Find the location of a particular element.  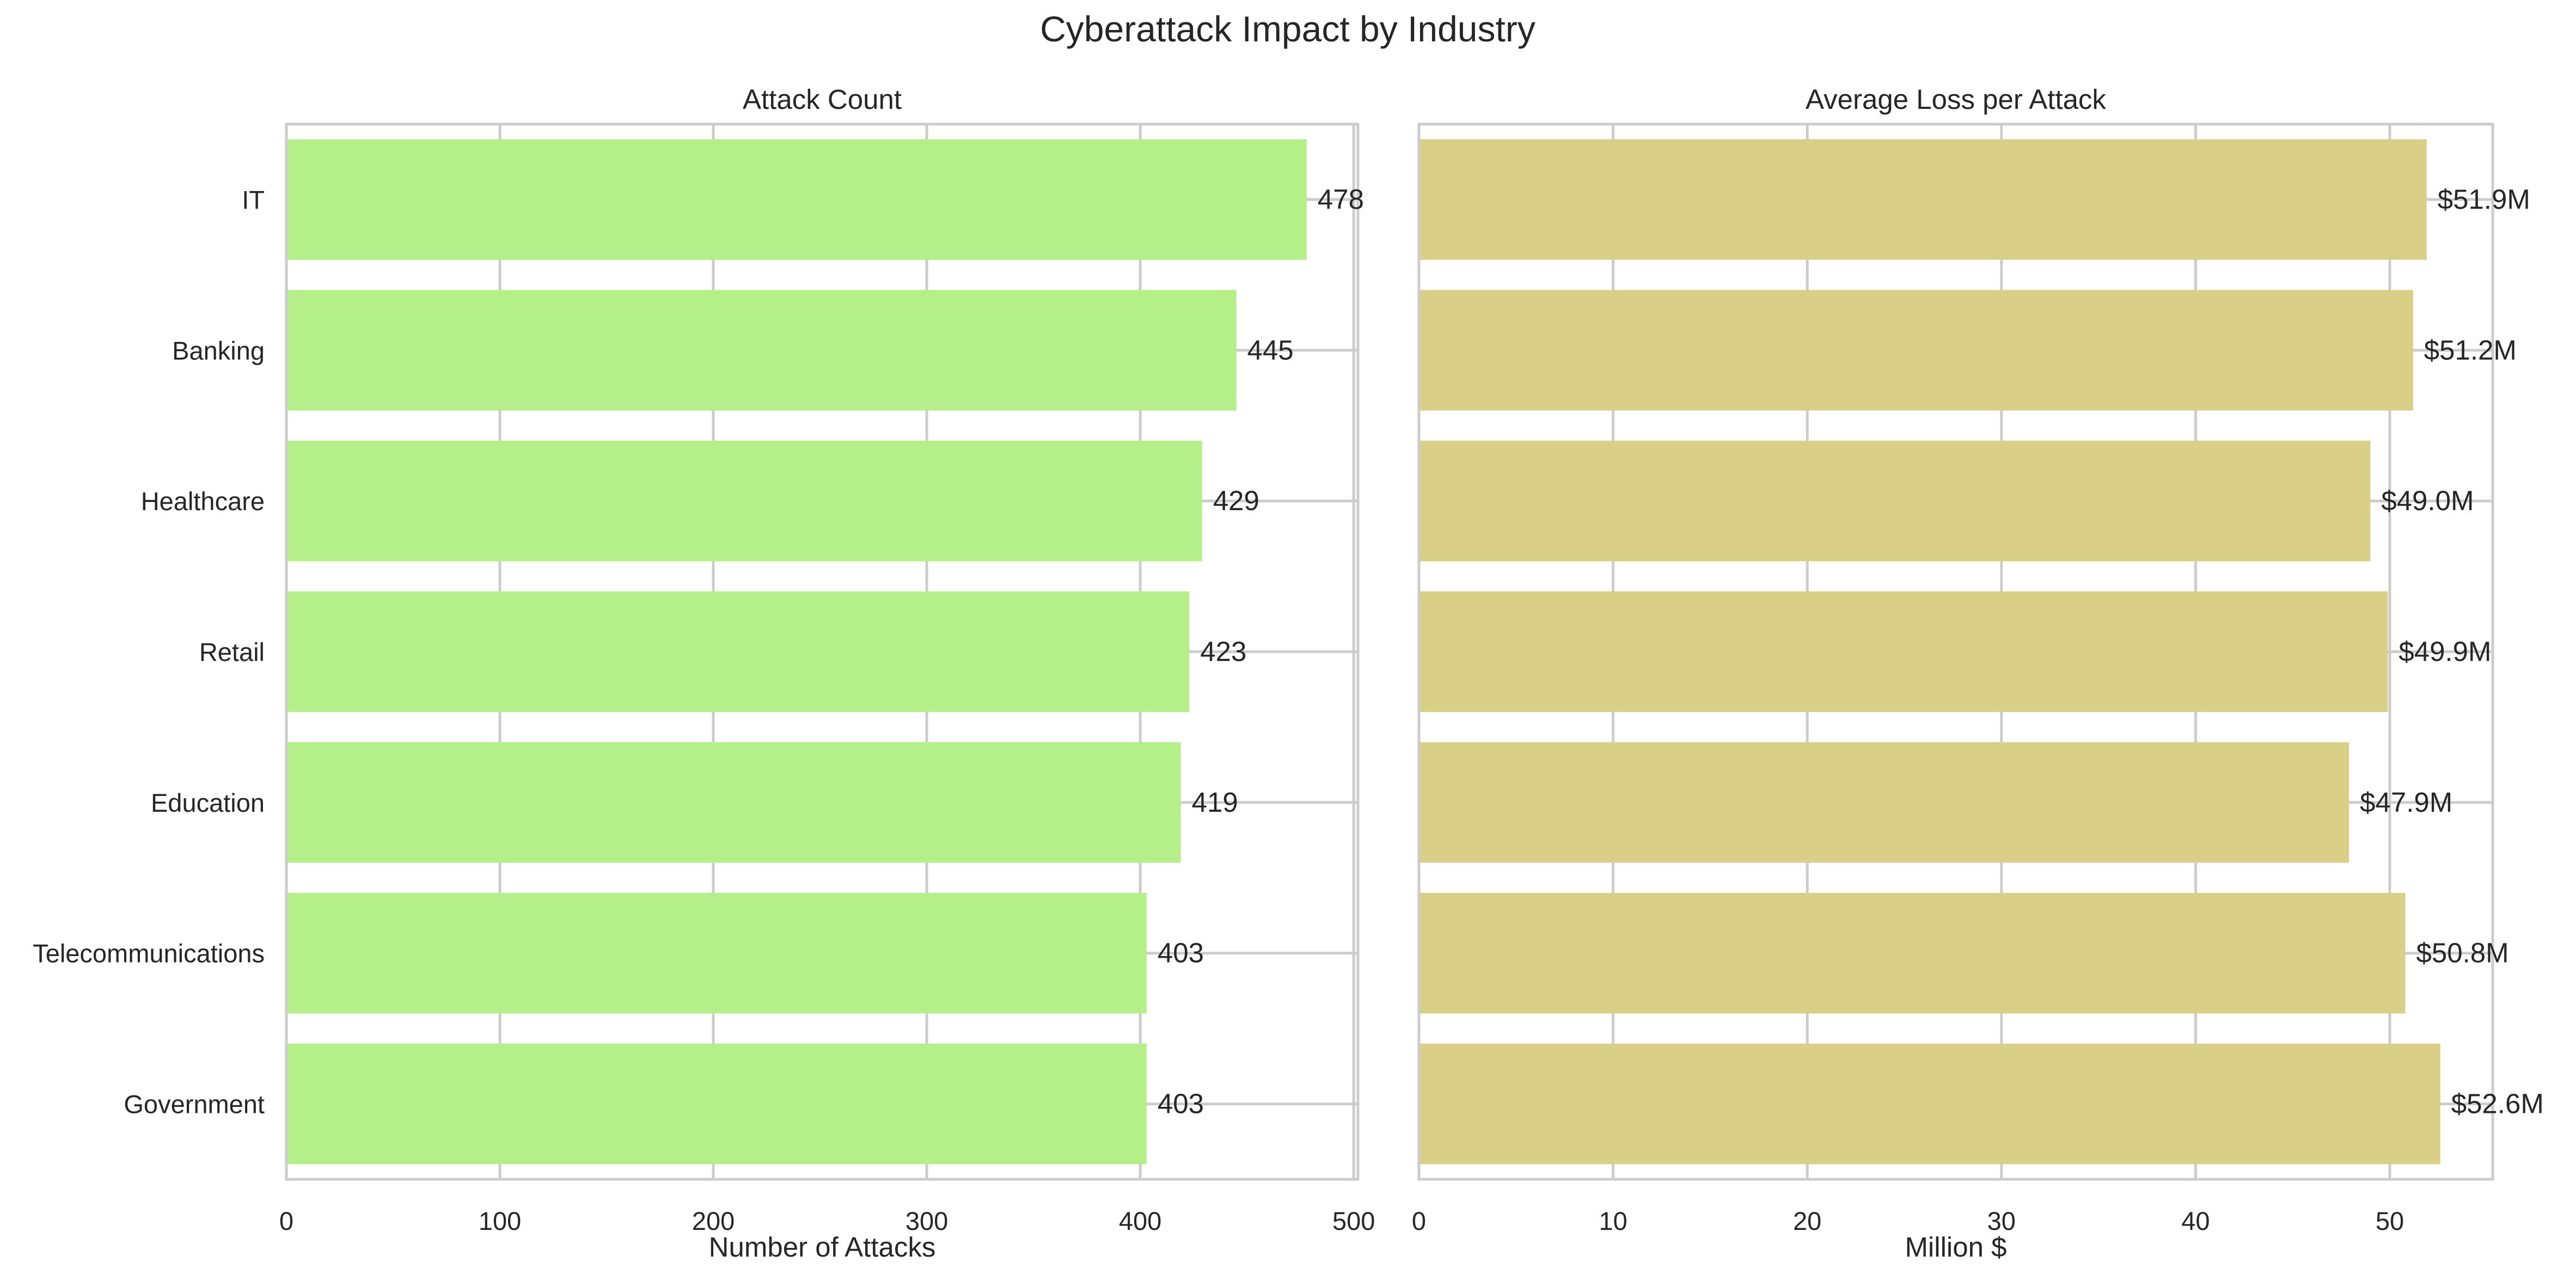

panel-title: Average Loss per Attack is located at coordinates (1956, 99).